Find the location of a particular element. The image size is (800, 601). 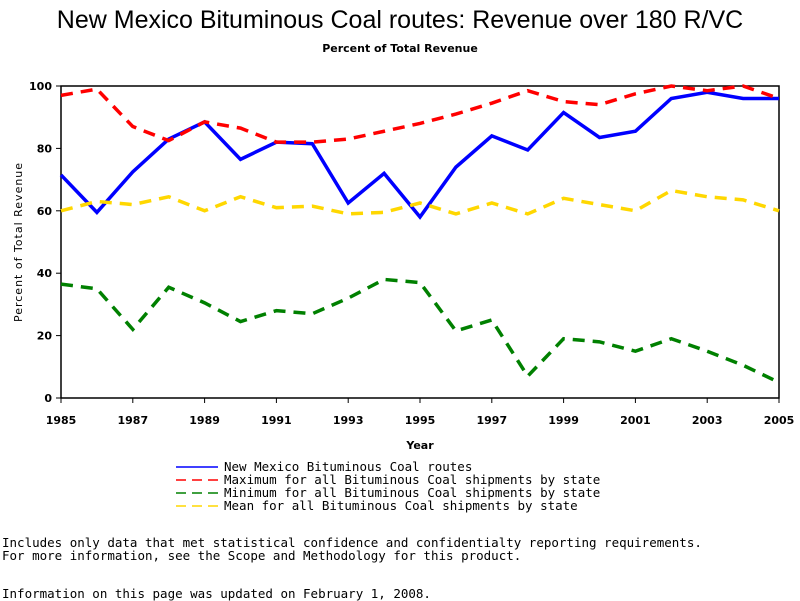

x-tick-label: 1987 is located at coordinates (132, 420).